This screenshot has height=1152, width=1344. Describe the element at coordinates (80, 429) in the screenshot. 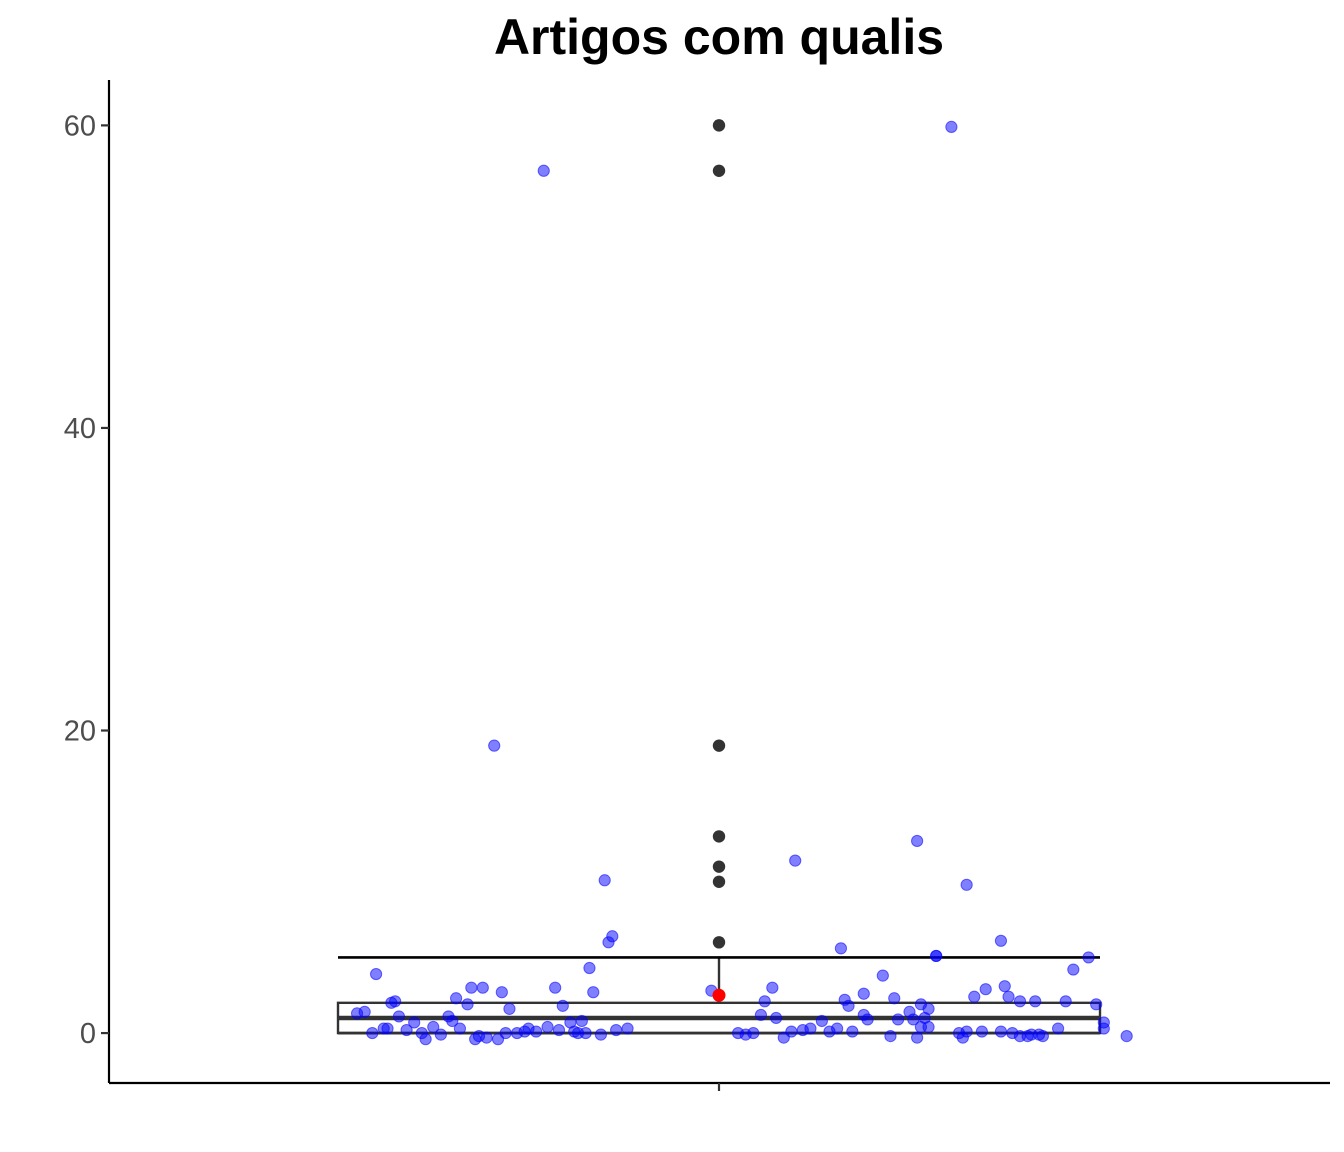

I see `y-tick-label: 40` at that location.